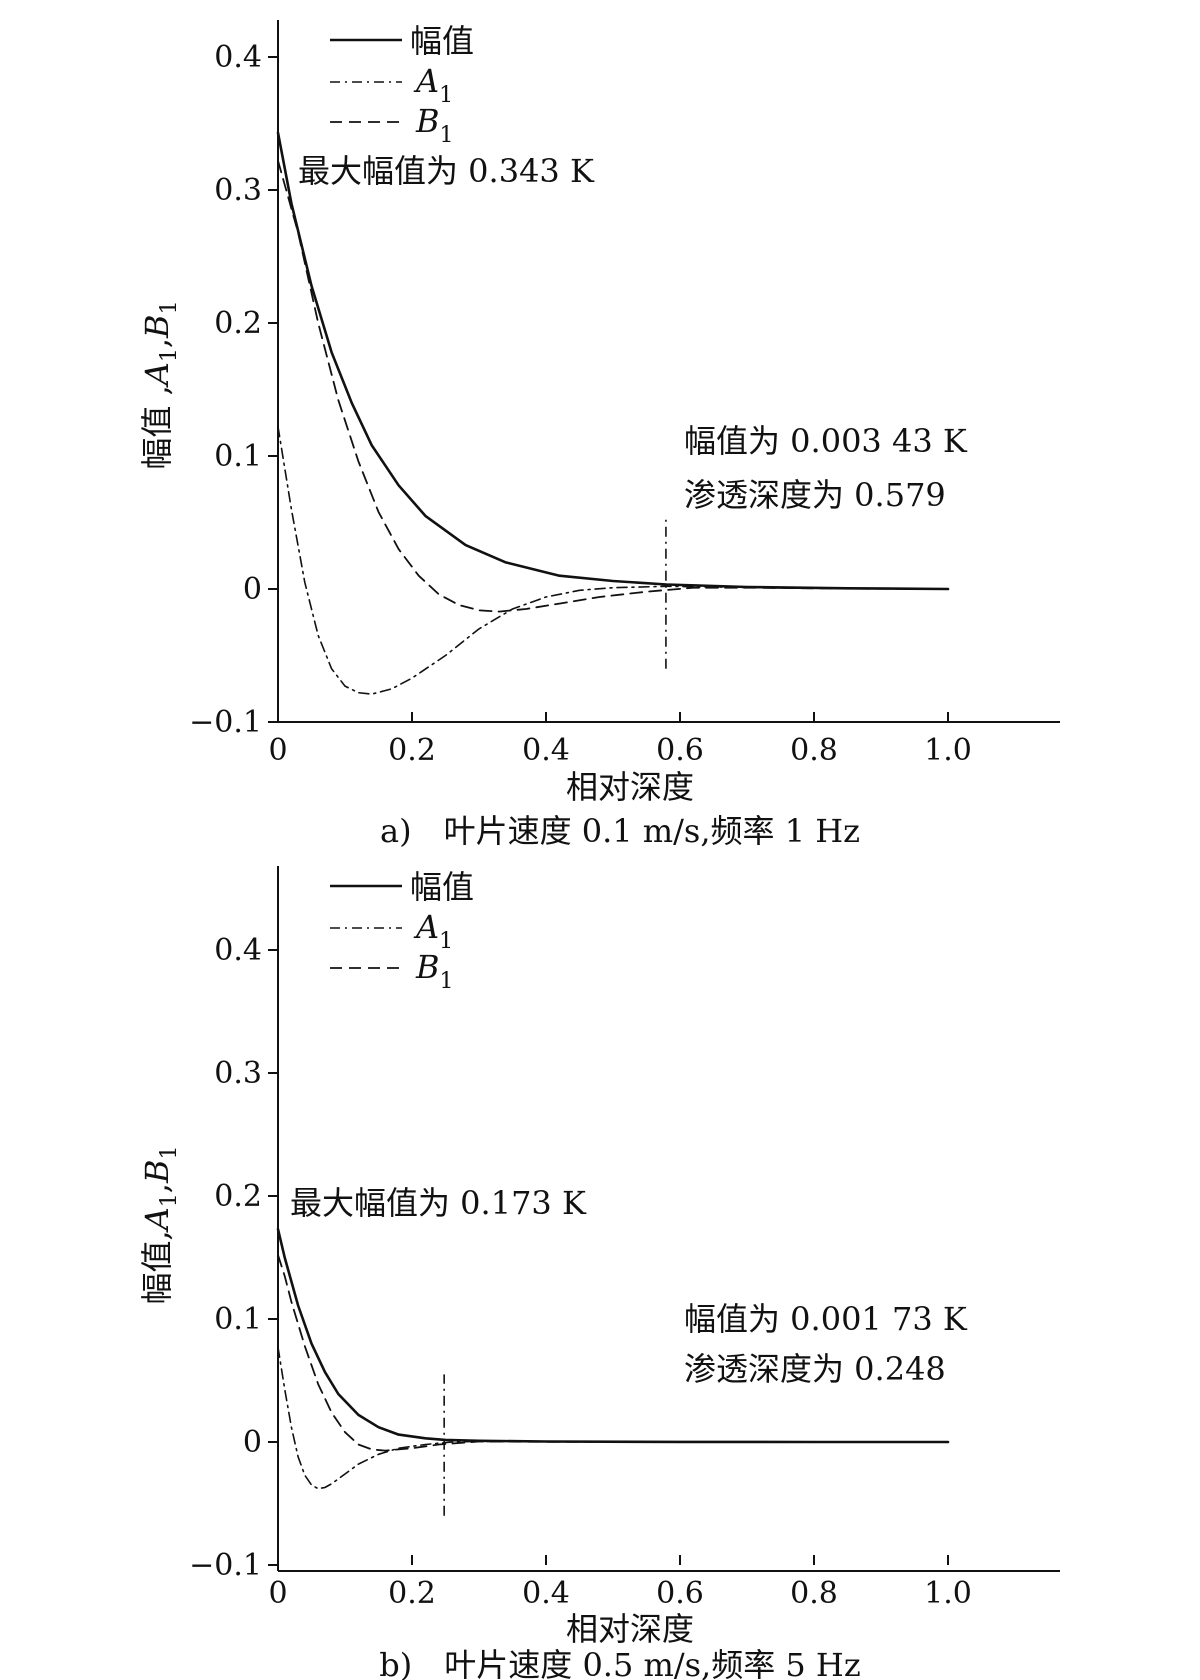 The width and height of the screenshot is (1200, 1680). I want to click on chart-a-penetration-annotation: 渗透深度为 0.579, so click(815, 495).